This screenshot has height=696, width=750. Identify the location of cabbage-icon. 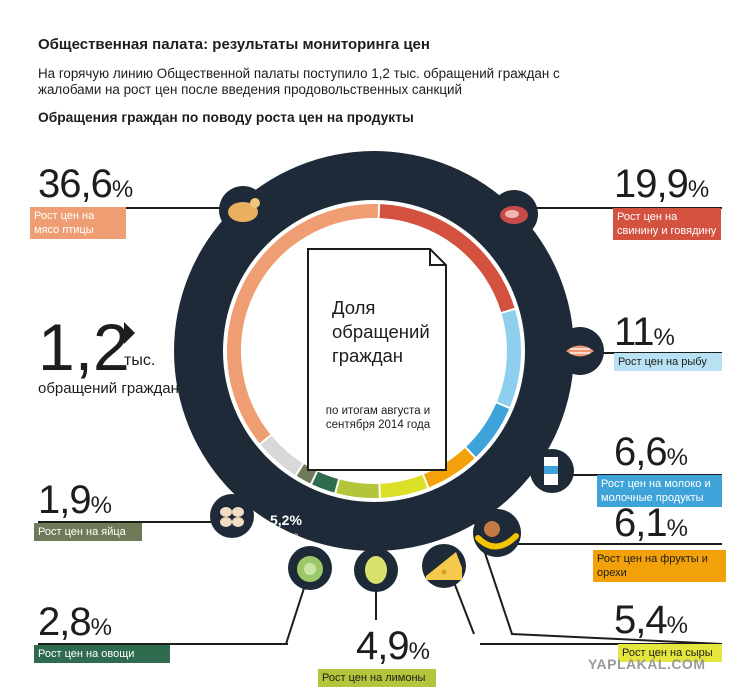
(310, 568).